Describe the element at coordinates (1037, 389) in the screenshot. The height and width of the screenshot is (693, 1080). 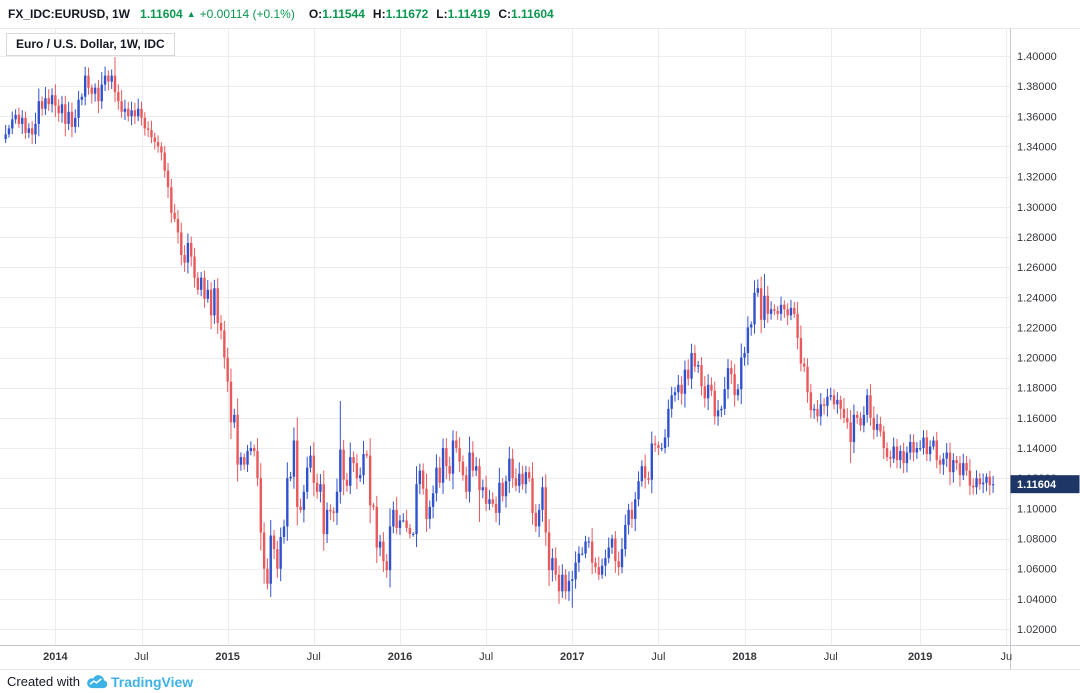
I see `svg-text: 1.18000` at that location.